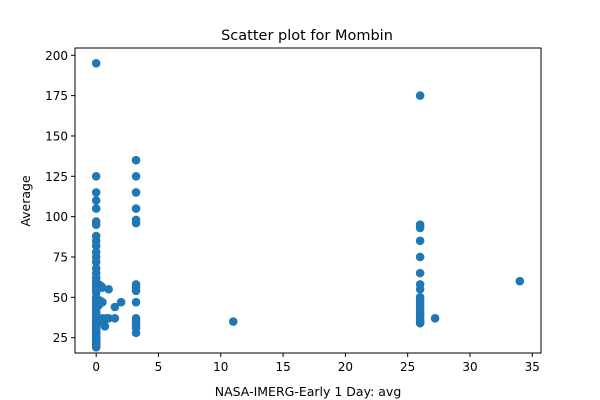 Image resolution: width=600 pixels, height=400 pixels. I want to click on y-axis: 25 50 75 100 125 150 175 200, so click(60, 197).